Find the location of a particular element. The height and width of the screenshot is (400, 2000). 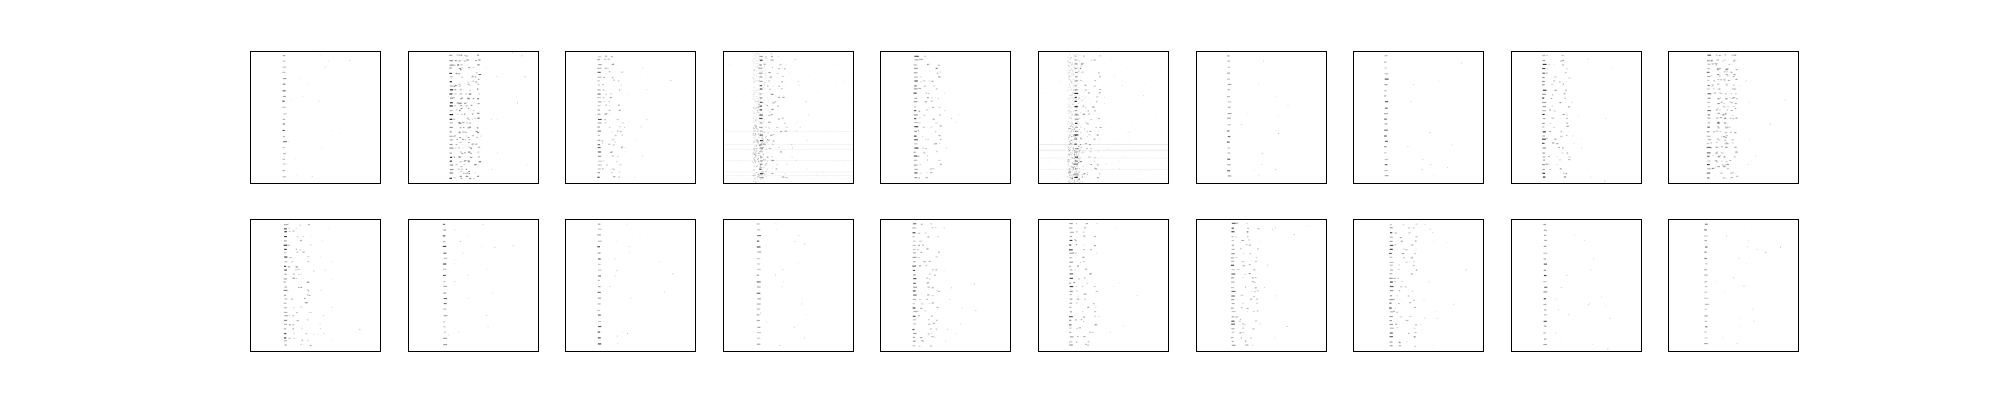

image-panel-r1-c1 is located at coordinates (315, 117).